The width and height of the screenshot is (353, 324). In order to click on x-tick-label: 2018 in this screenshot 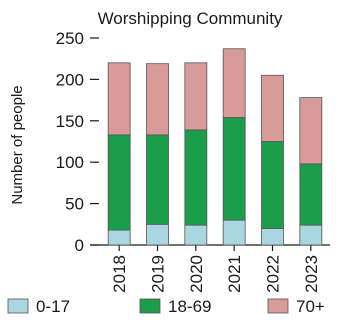, I will do `click(119, 274)`.